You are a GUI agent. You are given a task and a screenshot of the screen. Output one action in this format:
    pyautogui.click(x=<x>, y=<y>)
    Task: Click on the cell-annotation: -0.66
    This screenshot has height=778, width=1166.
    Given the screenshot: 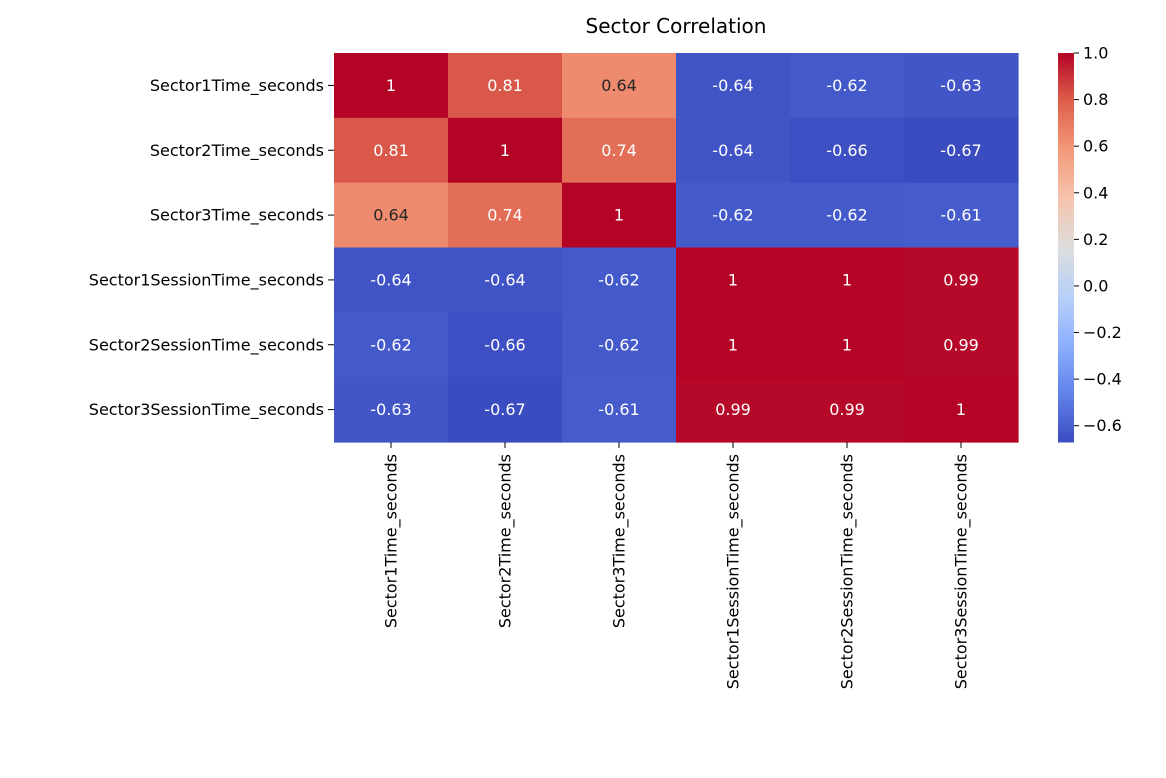 What is the action you would take?
    pyautogui.click(x=846, y=150)
    